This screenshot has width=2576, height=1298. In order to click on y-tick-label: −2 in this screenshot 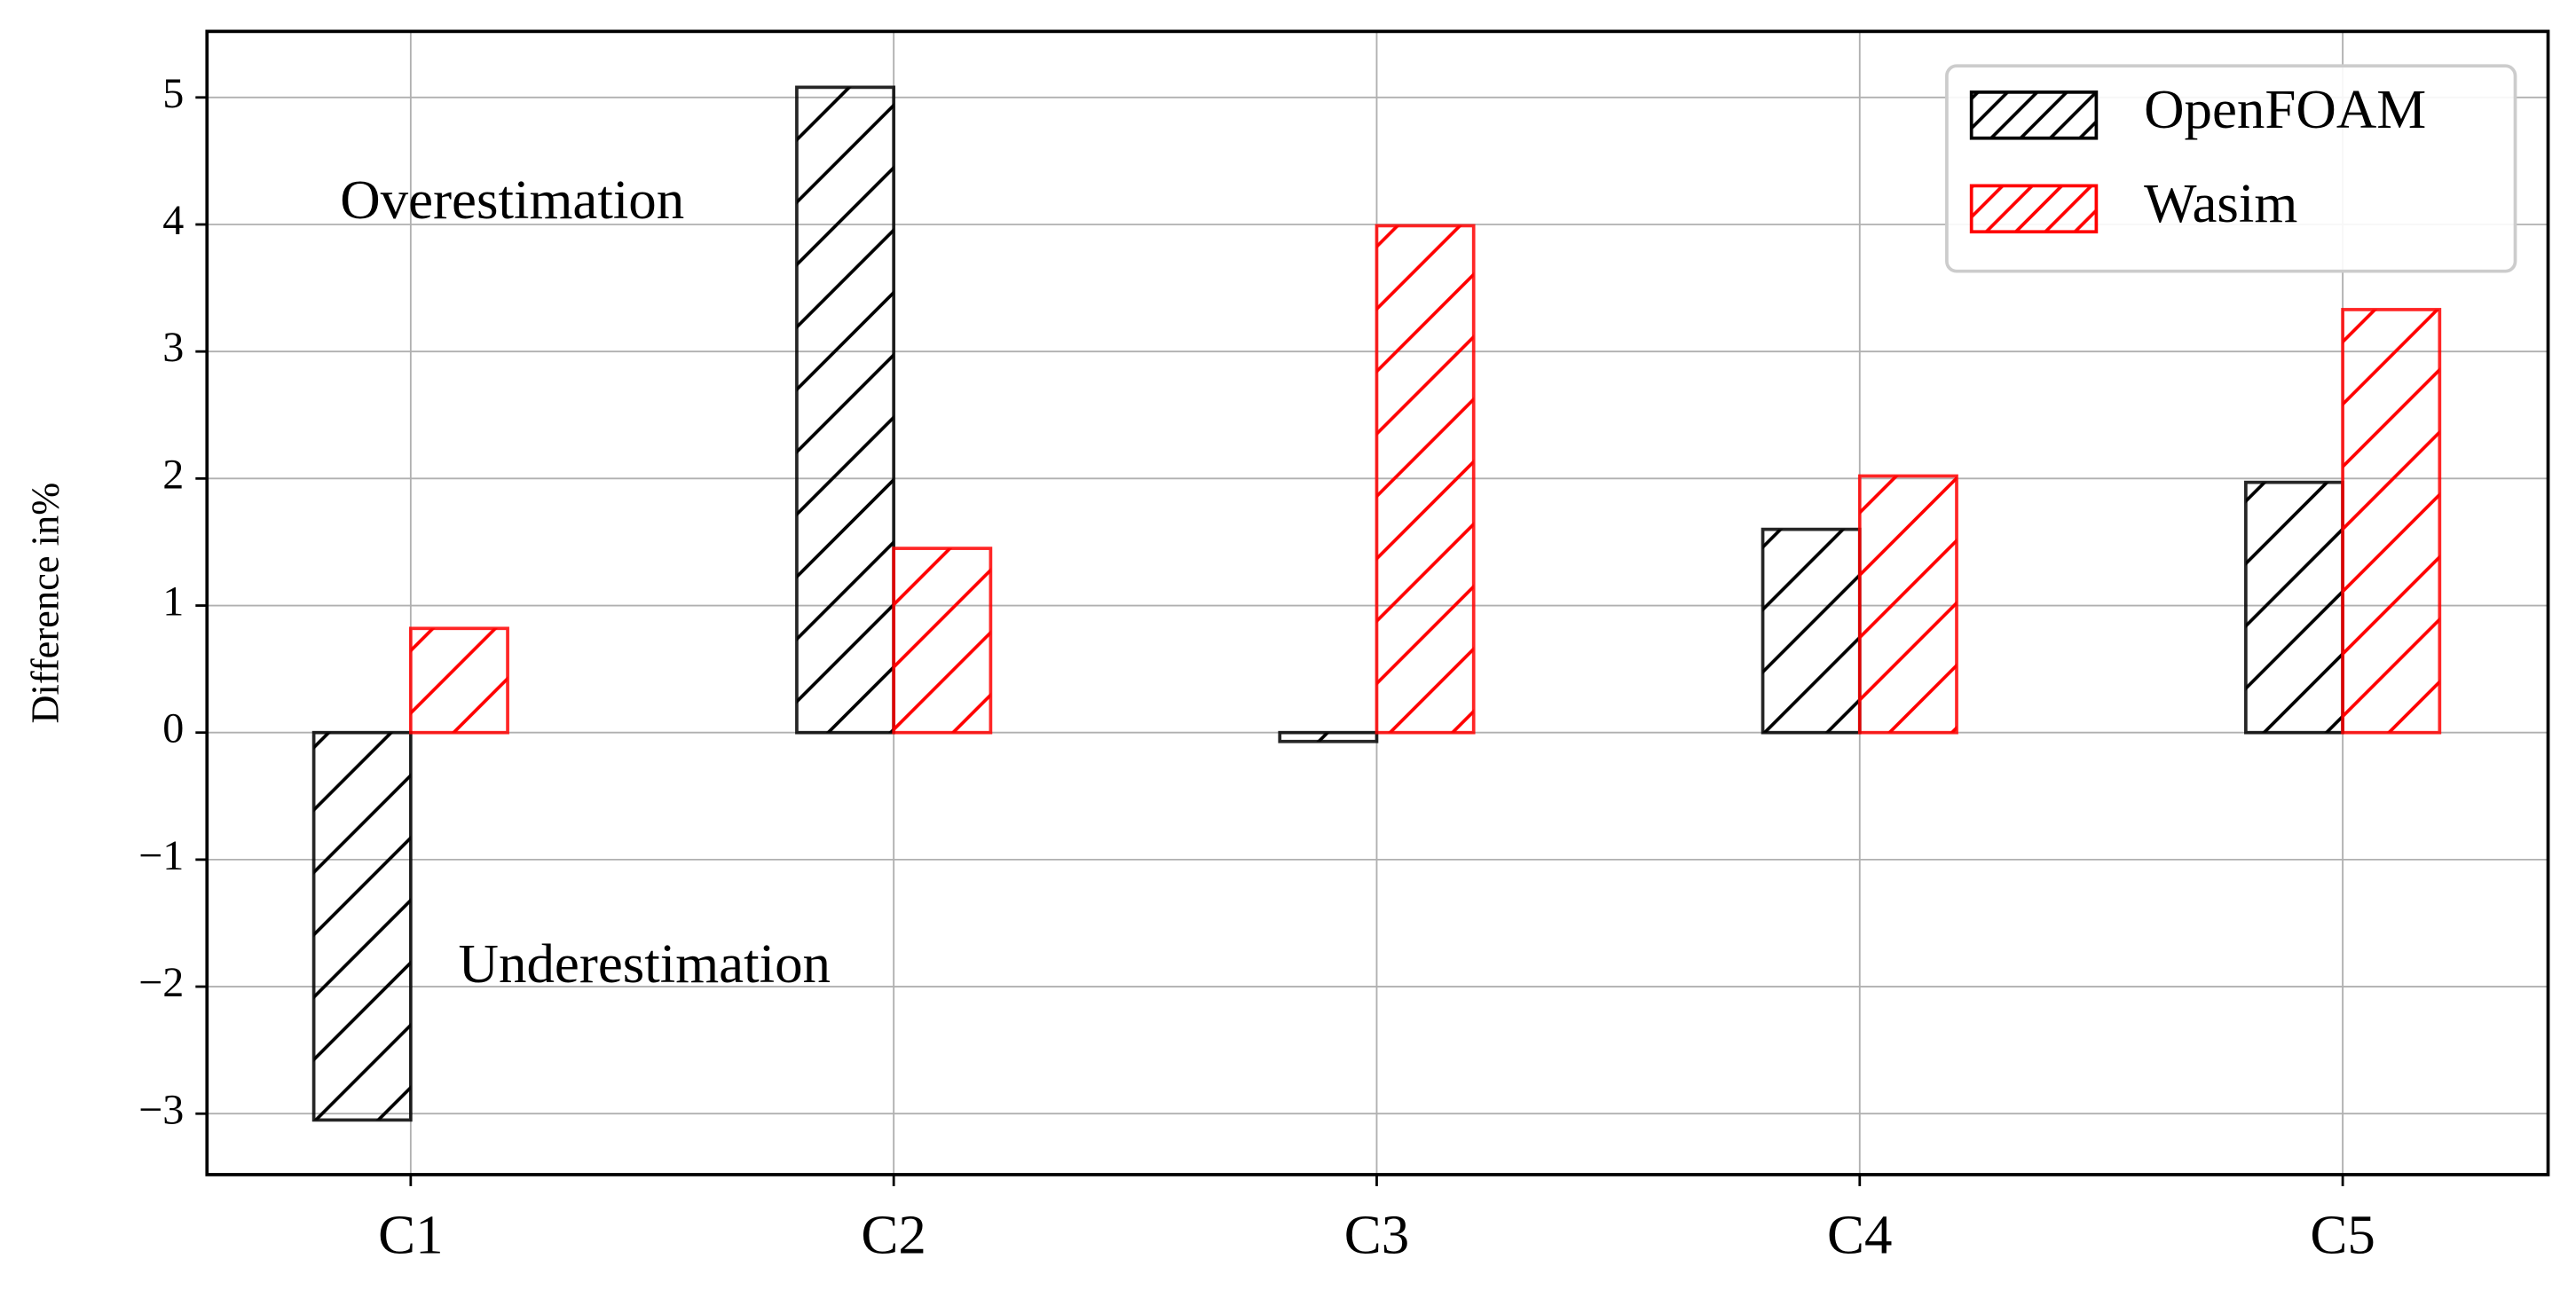, I will do `click(161, 982)`.